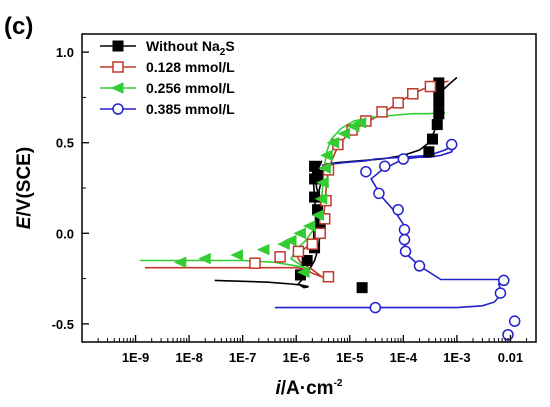 This screenshot has width=550, height=407. I want to click on panel-label: (c), so click(18, 26).